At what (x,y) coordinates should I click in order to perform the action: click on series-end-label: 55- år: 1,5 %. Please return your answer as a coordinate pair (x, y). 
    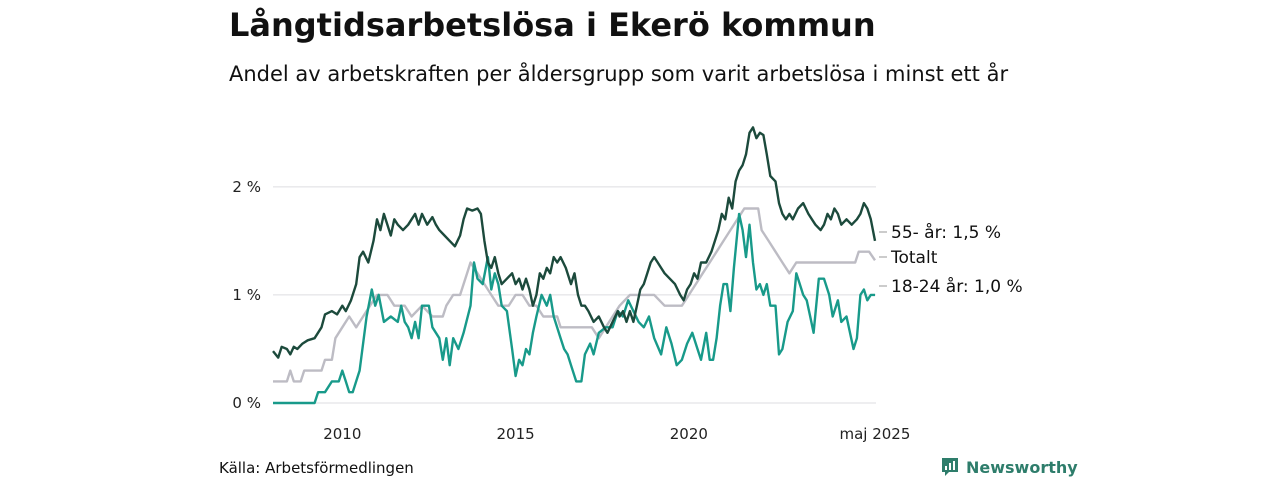
    Looking at the image, I should click on (946, 232).